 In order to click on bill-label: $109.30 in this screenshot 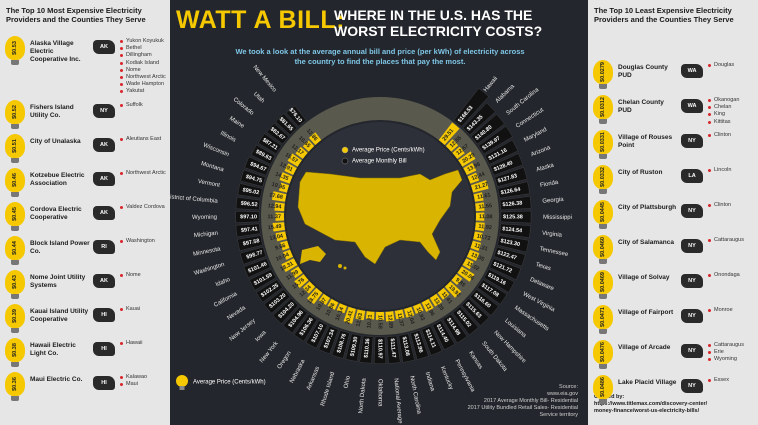, I will do `click(355, 346)`.